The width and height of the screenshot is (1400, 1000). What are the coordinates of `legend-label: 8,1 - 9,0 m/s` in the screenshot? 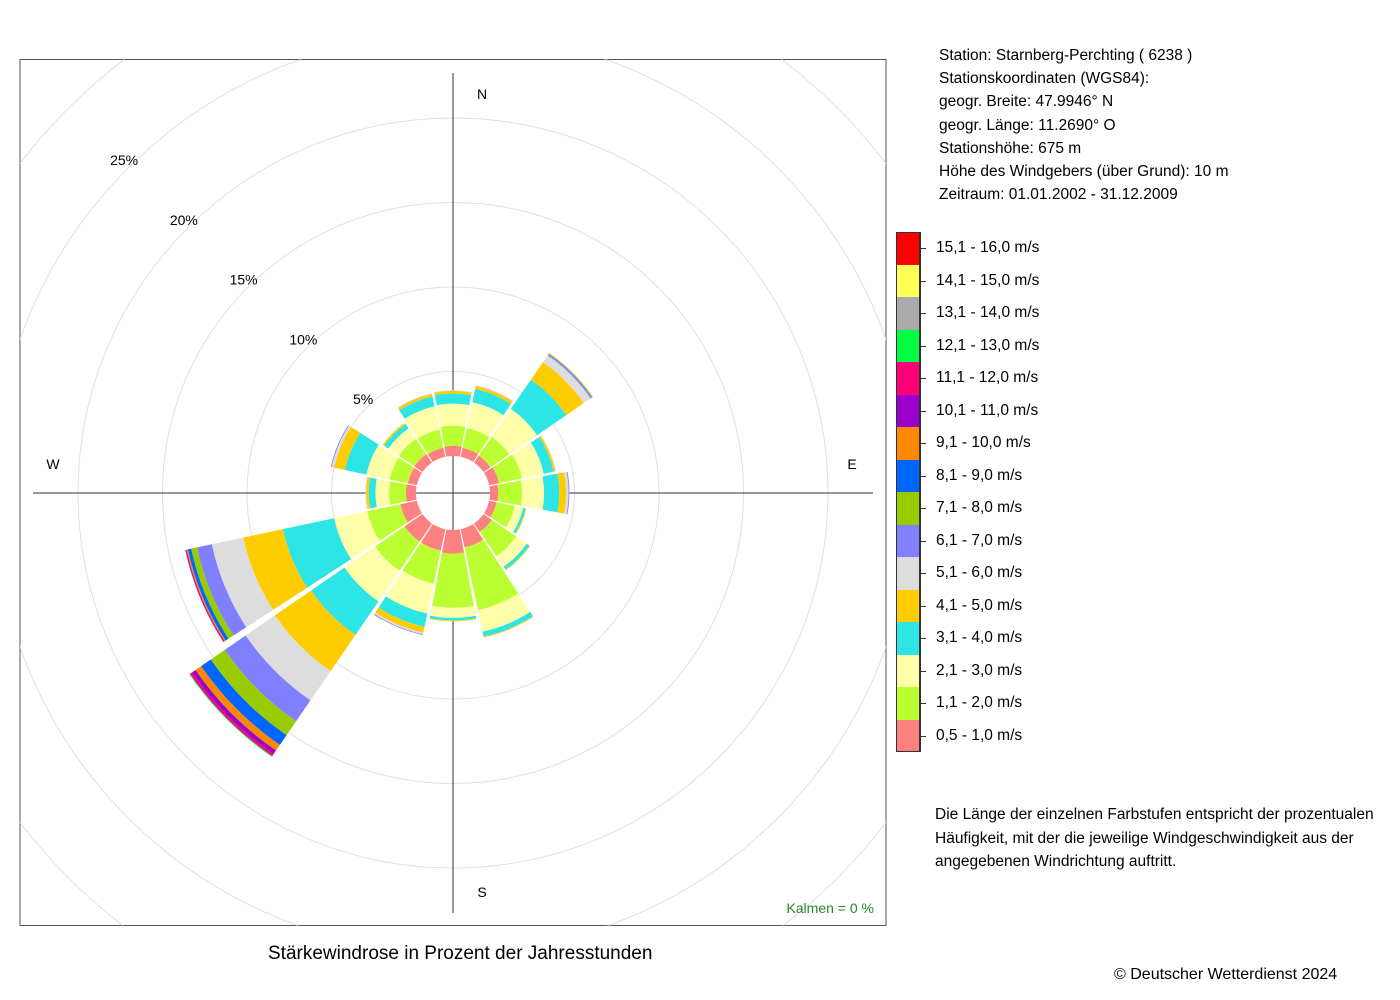 It's located at (979, 475).